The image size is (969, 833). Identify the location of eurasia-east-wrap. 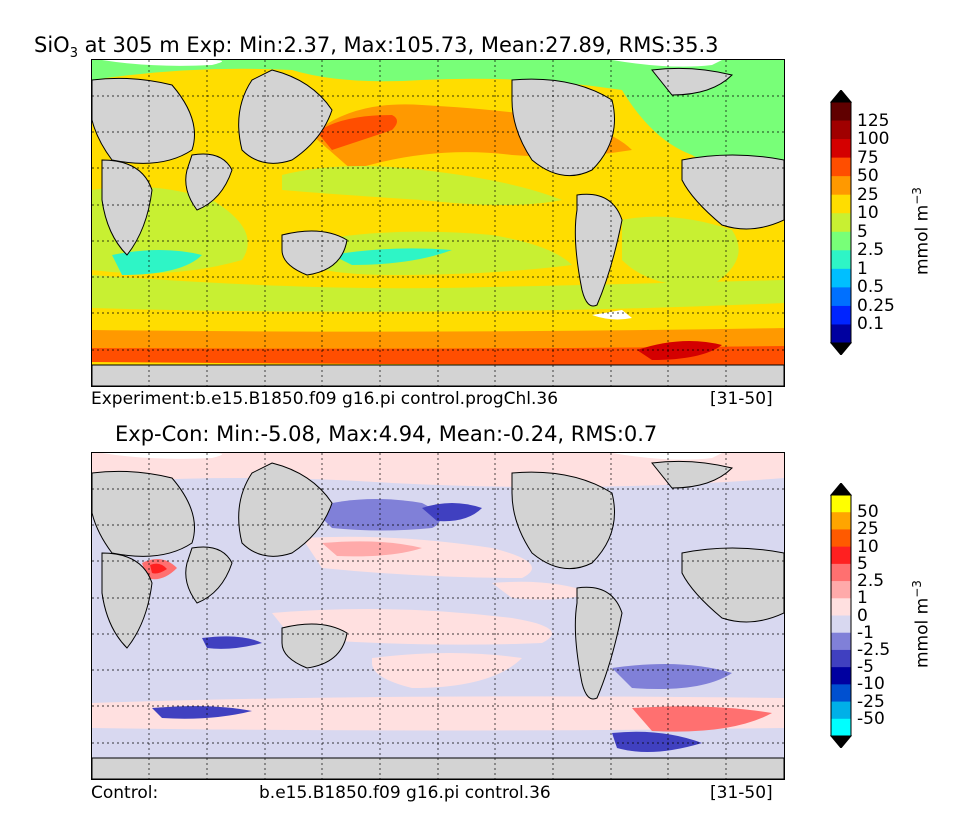
(732, 192).